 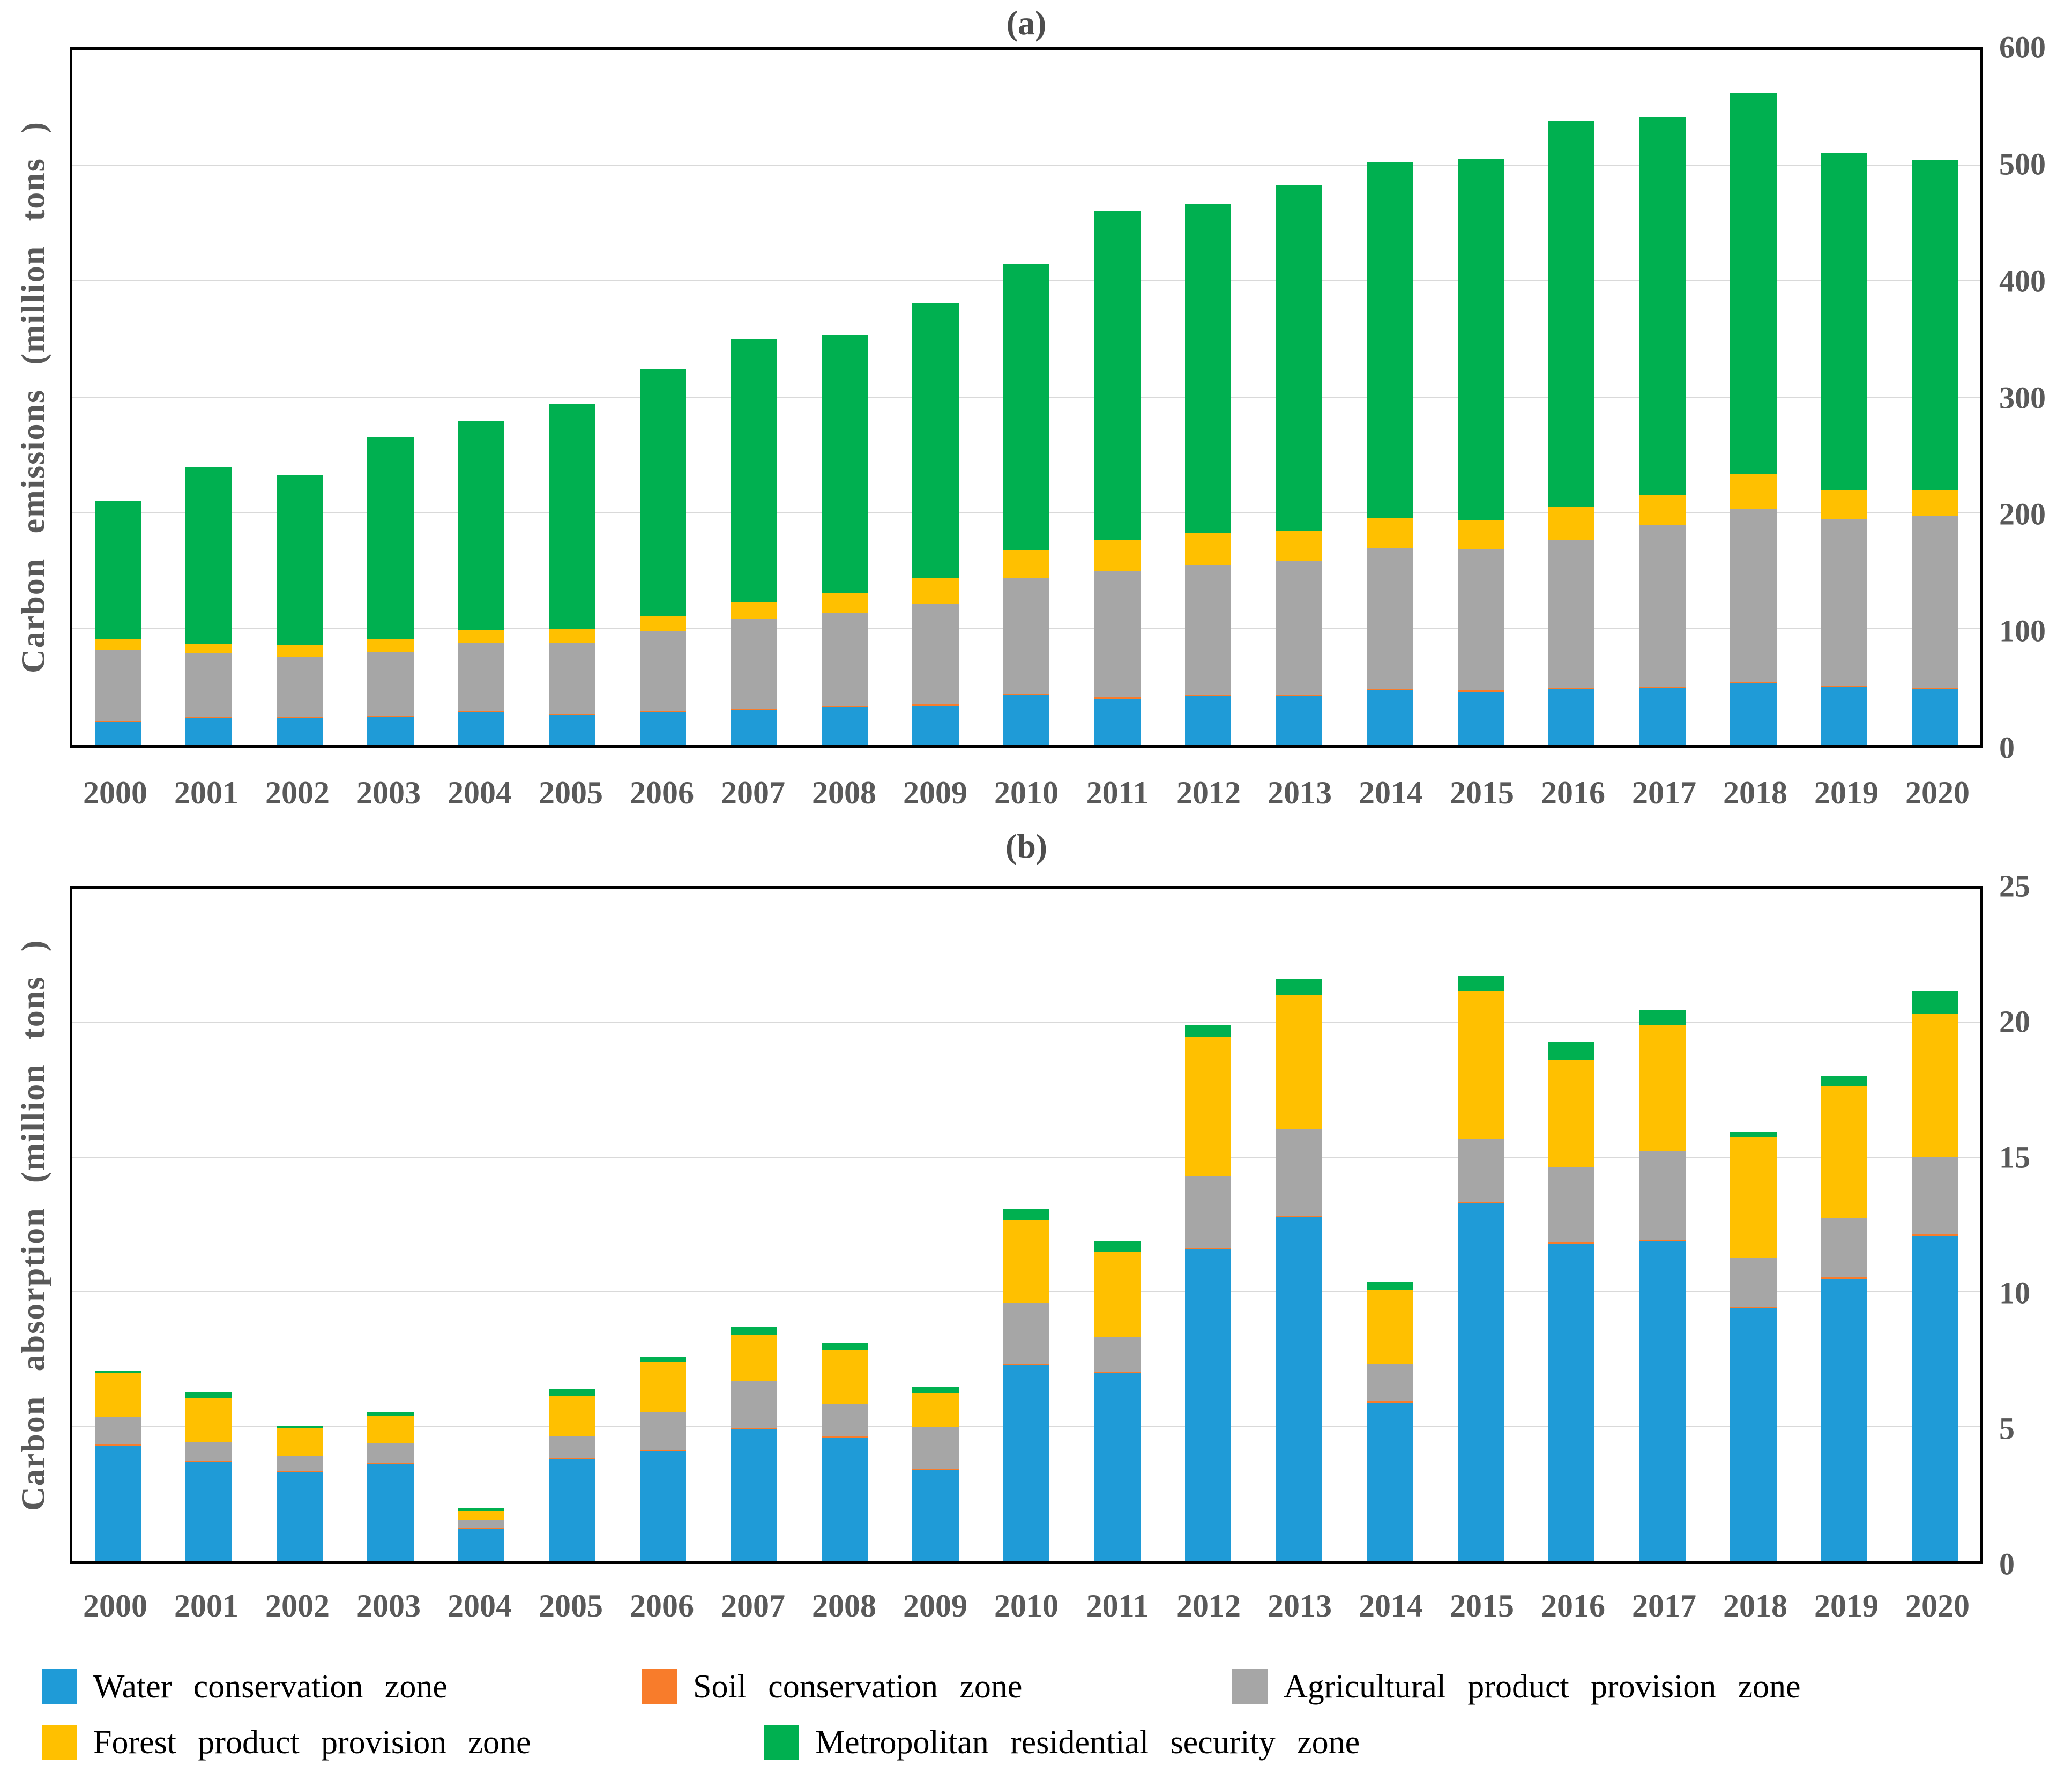 I want to click on stacked-bar-2014, so click(x=1389, y=397).